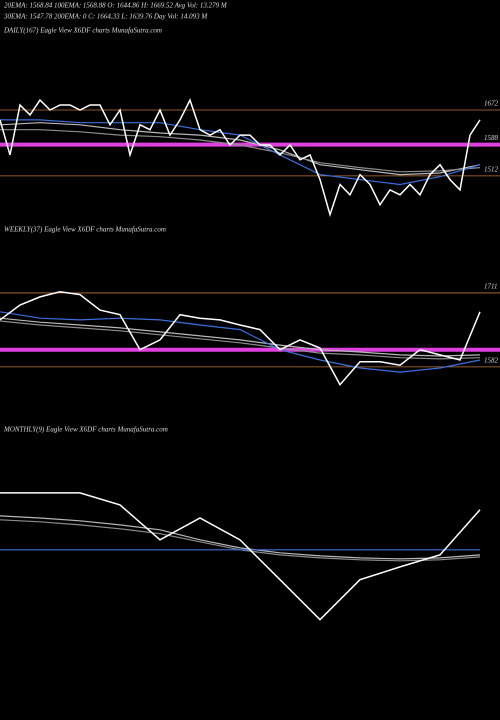 Image resolution: width=500 pixels, height=720 pixels. I want to click on y-tick-label: 1582, so click(491, 361).